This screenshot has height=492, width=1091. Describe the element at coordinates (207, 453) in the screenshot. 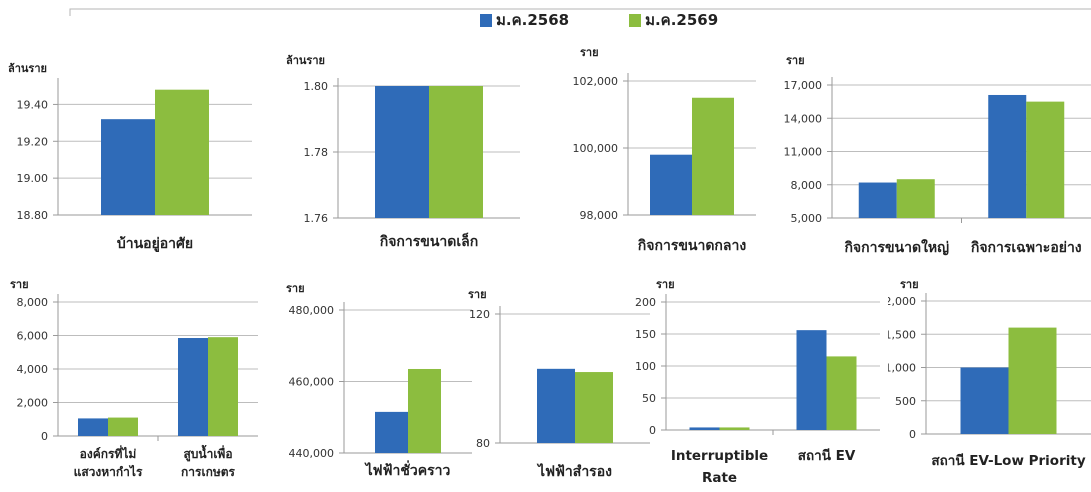

I see `category-label: สูบน้ำเพื่อ` at that location.